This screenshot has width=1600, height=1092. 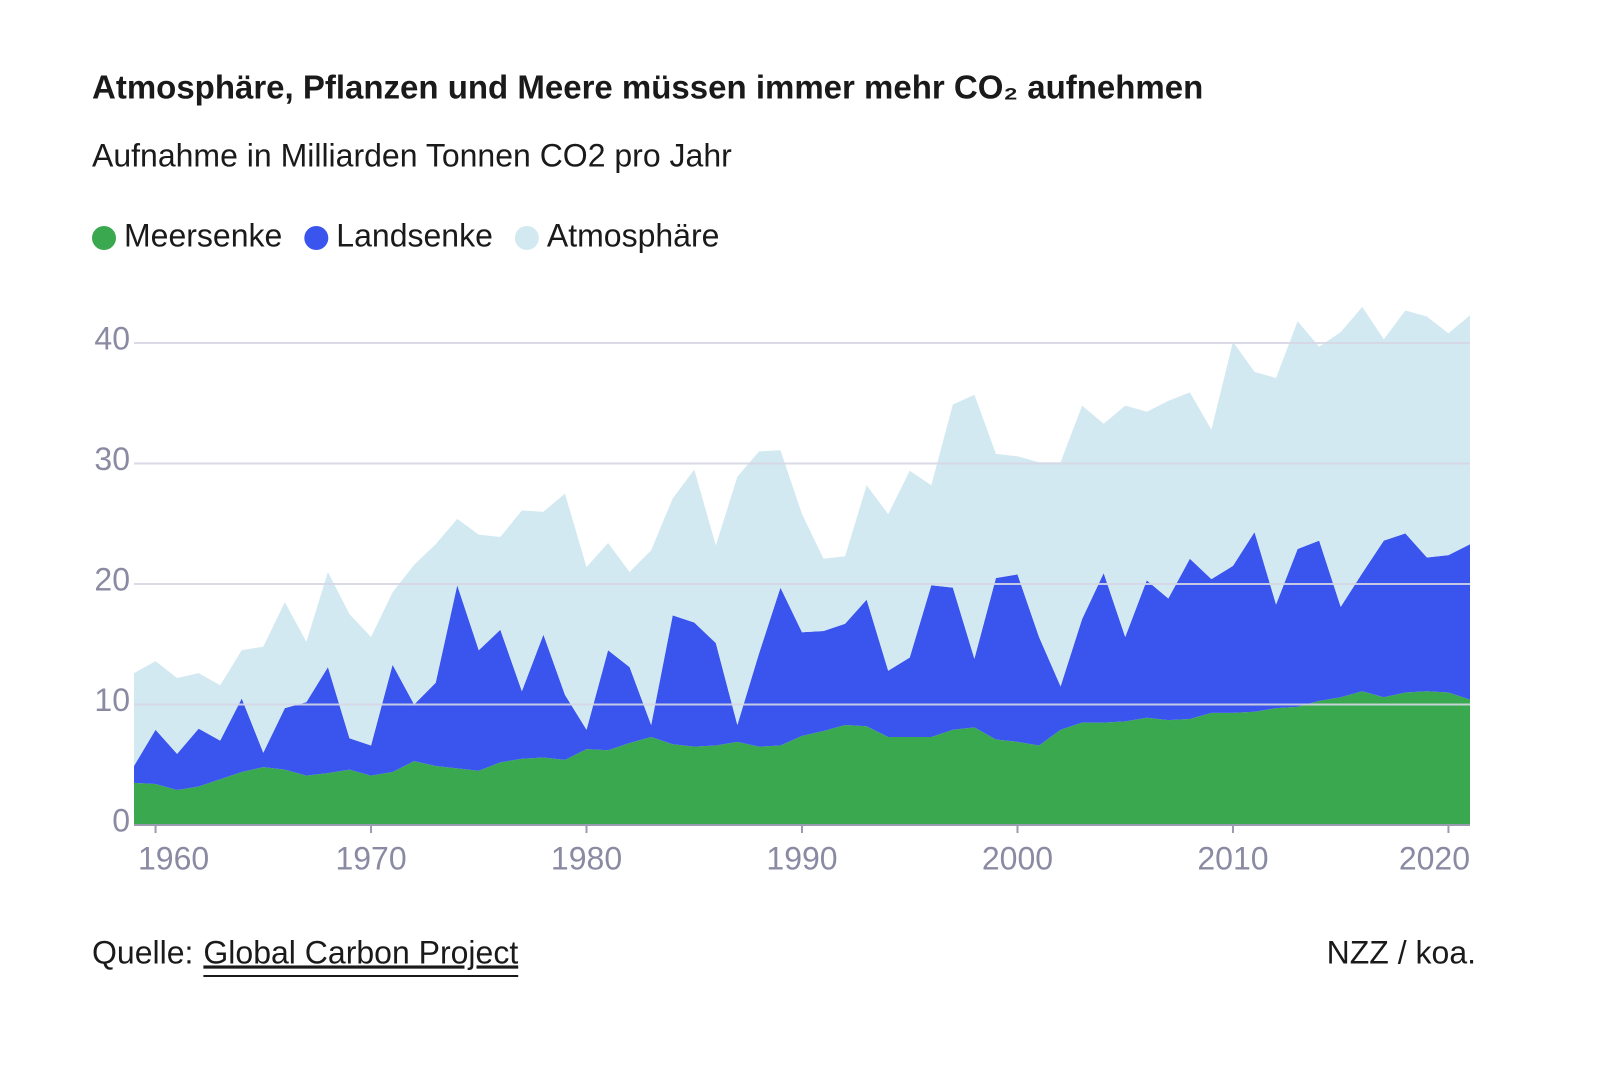 What do you see at coordinates (112, 579) in the screenshot?
I see `y-tick-label: 20` at bounding box center [112, 579].